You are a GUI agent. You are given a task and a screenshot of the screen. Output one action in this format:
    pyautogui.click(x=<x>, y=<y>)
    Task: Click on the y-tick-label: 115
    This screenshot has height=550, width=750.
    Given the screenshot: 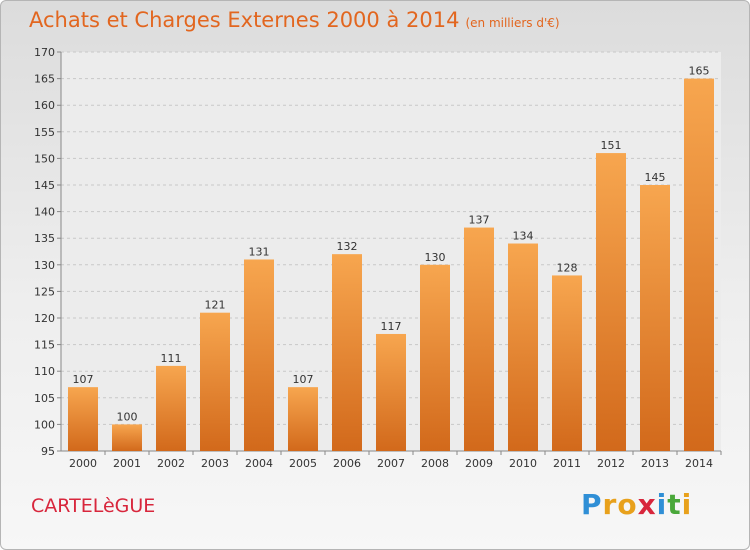 What is the action you would take?
    pyautogui.click(x=44, y=345)
    